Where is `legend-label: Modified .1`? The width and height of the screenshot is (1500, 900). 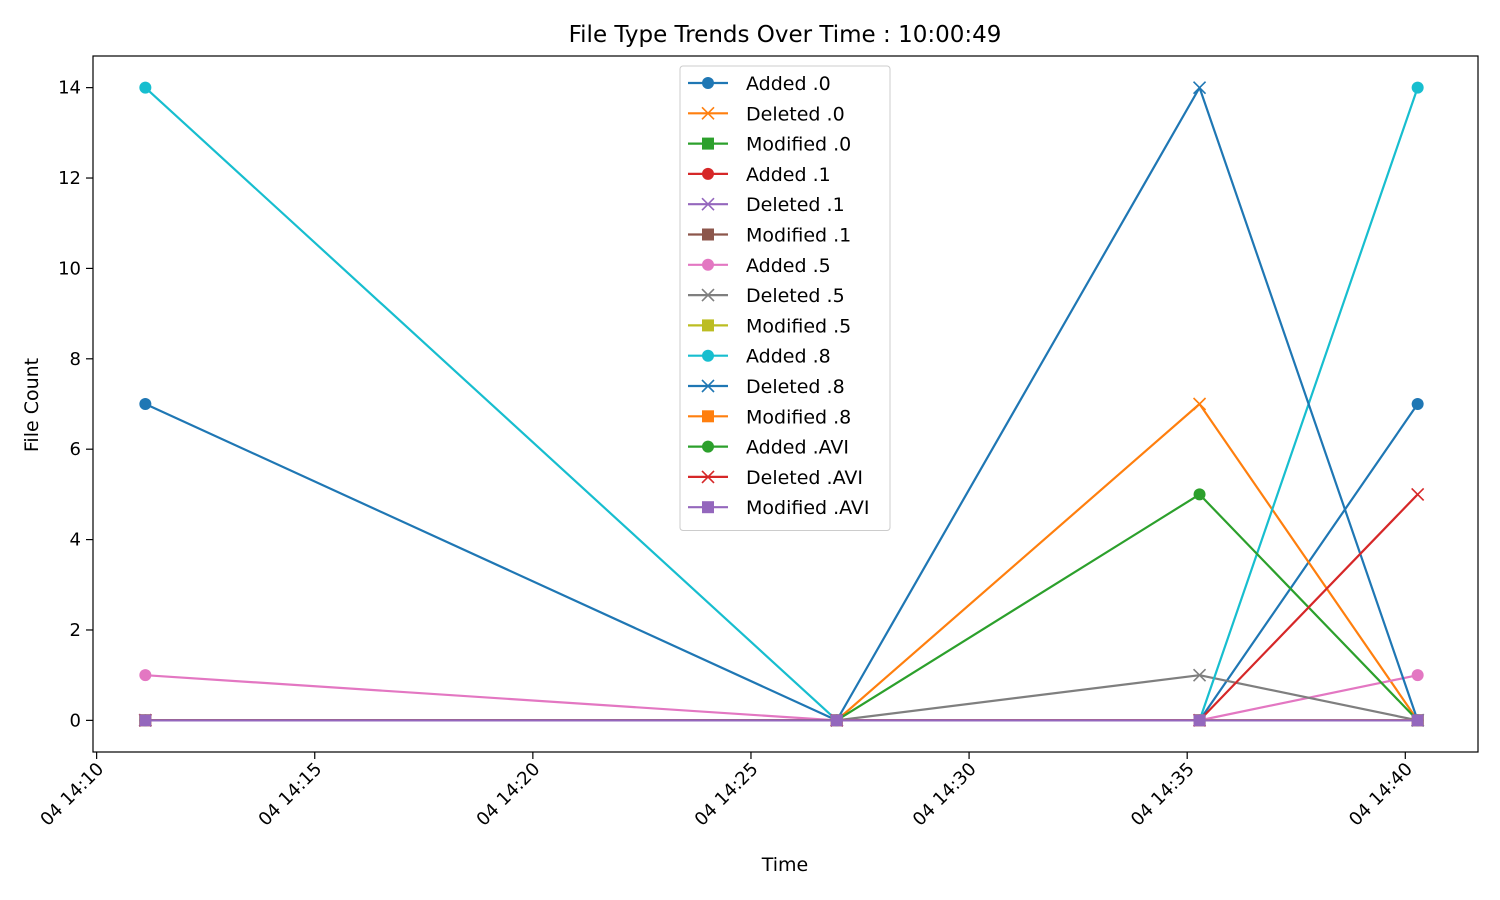
legend-label: Modified .1 is located at coordinates (798, 236).